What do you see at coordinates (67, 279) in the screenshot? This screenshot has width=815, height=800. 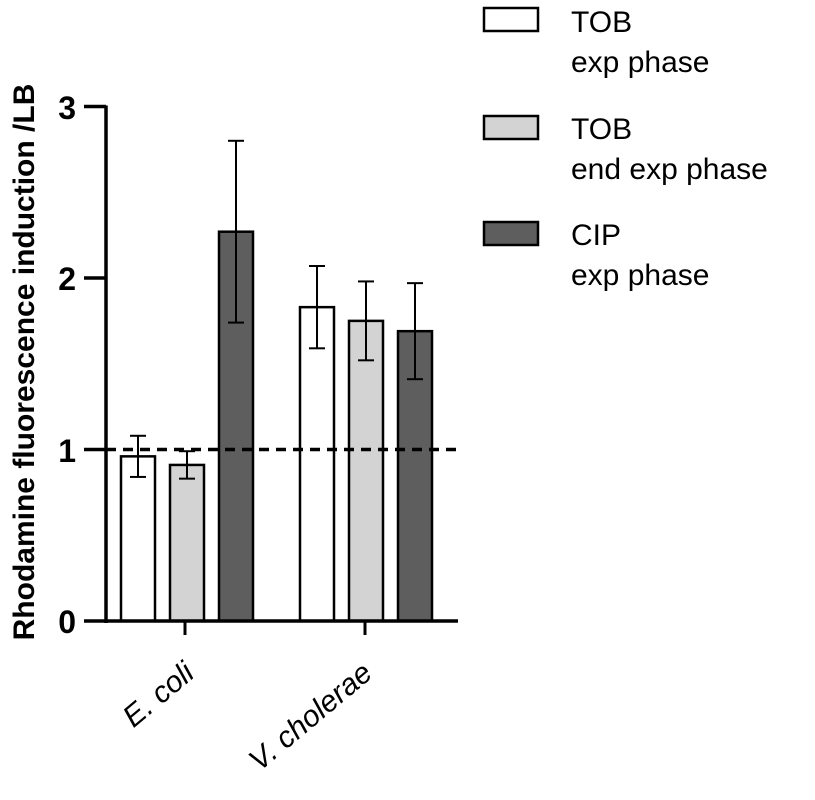 I see `y-tick-label-2: 2` at bounding box center [67, 279].